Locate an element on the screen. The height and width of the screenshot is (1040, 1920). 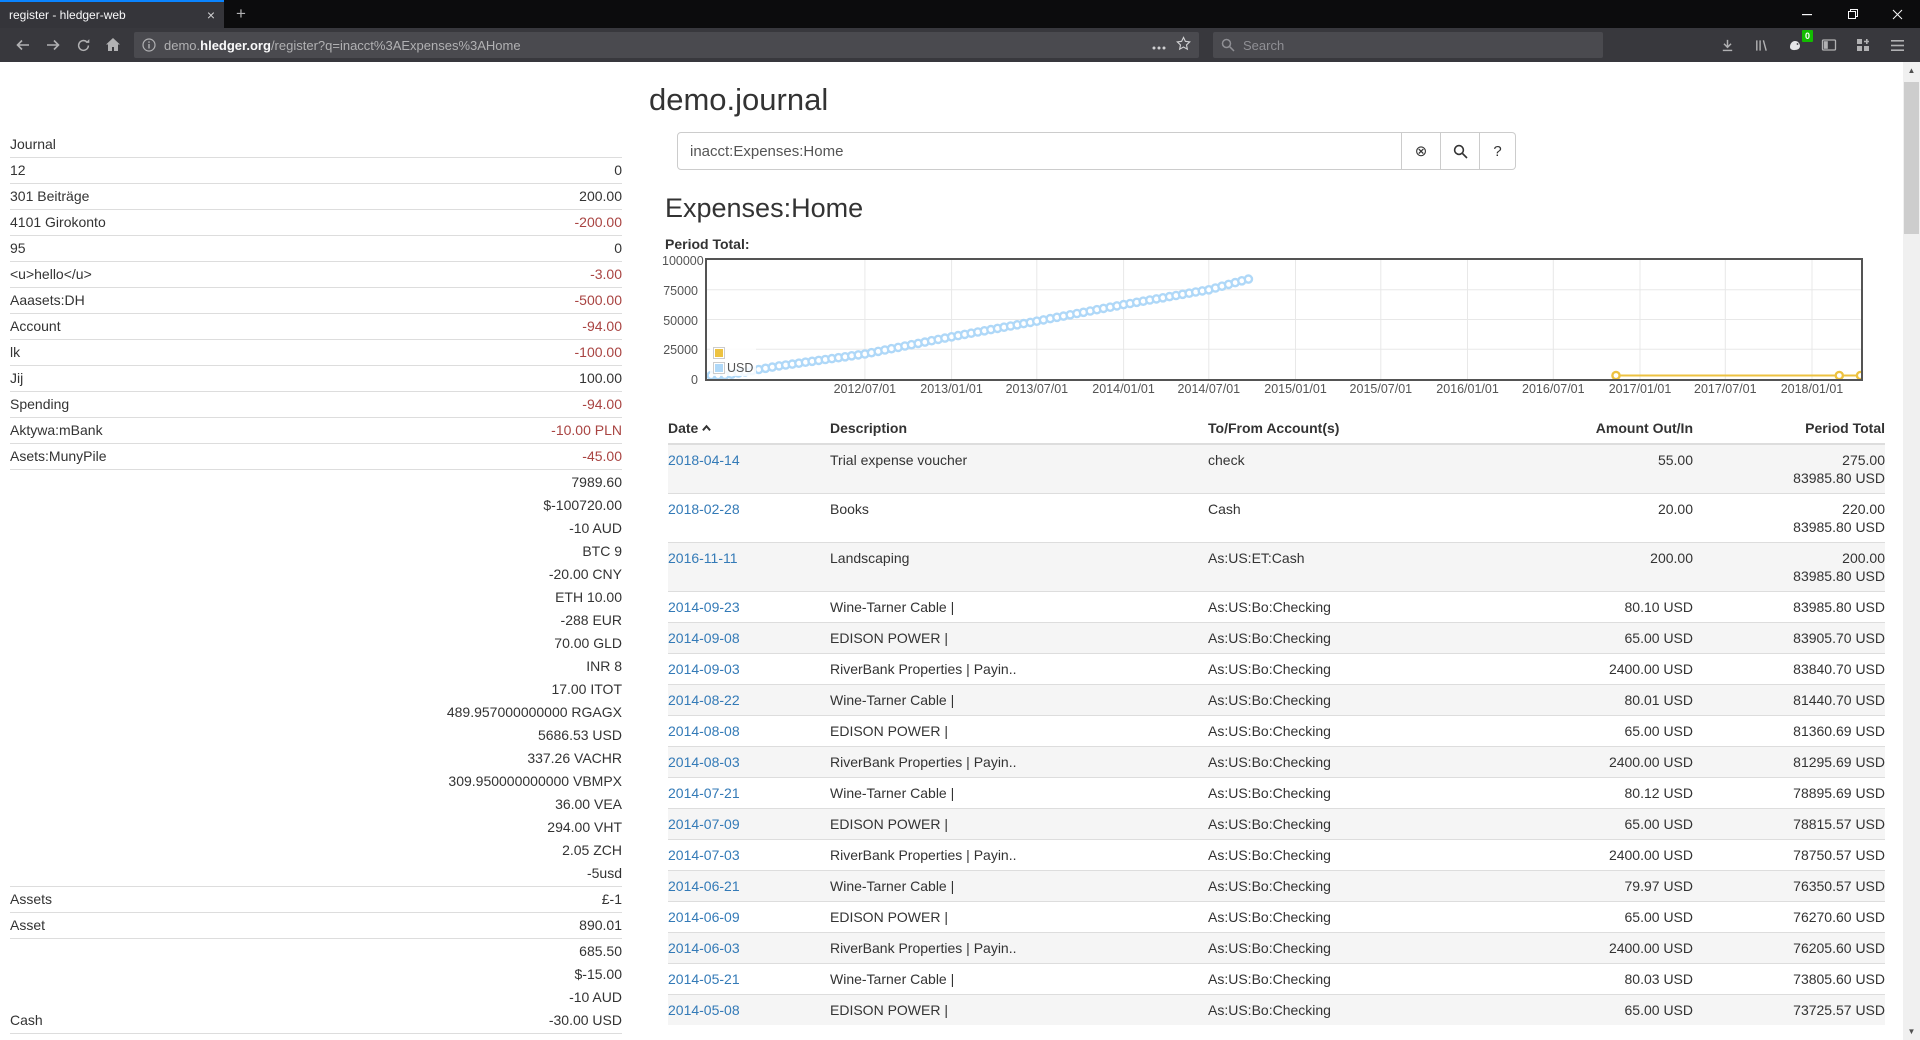
sidebar-account-link: Account is located at coordinates (35, 326).